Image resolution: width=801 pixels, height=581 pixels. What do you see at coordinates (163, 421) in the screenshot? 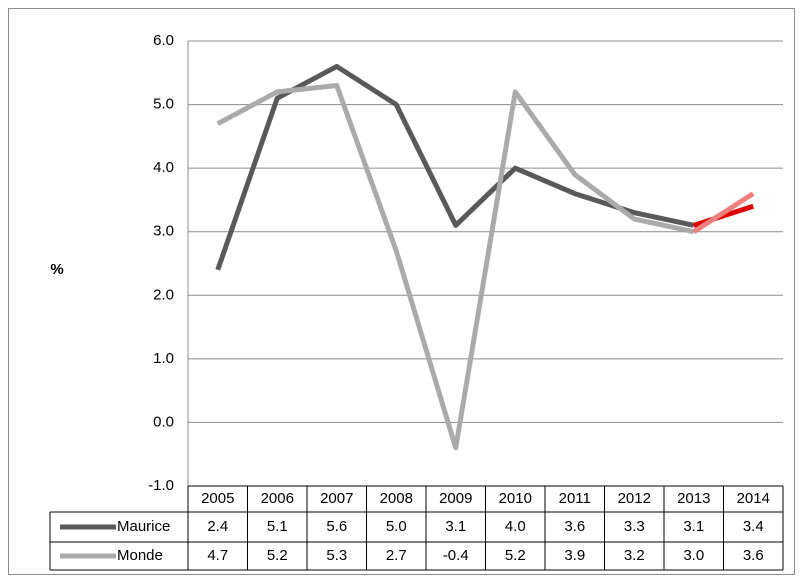
I see `y-tick-label: 0.0` at bounding box center [163, 421].